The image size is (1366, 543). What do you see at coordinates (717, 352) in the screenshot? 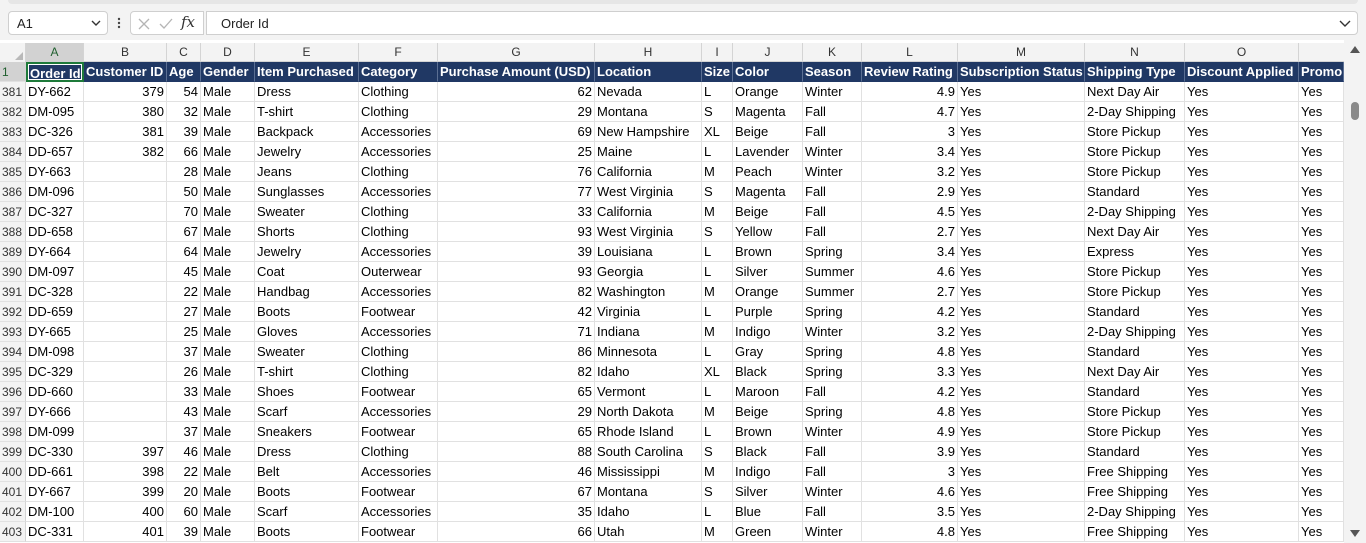
I see `cell: L` at bounding box center [717, 352].